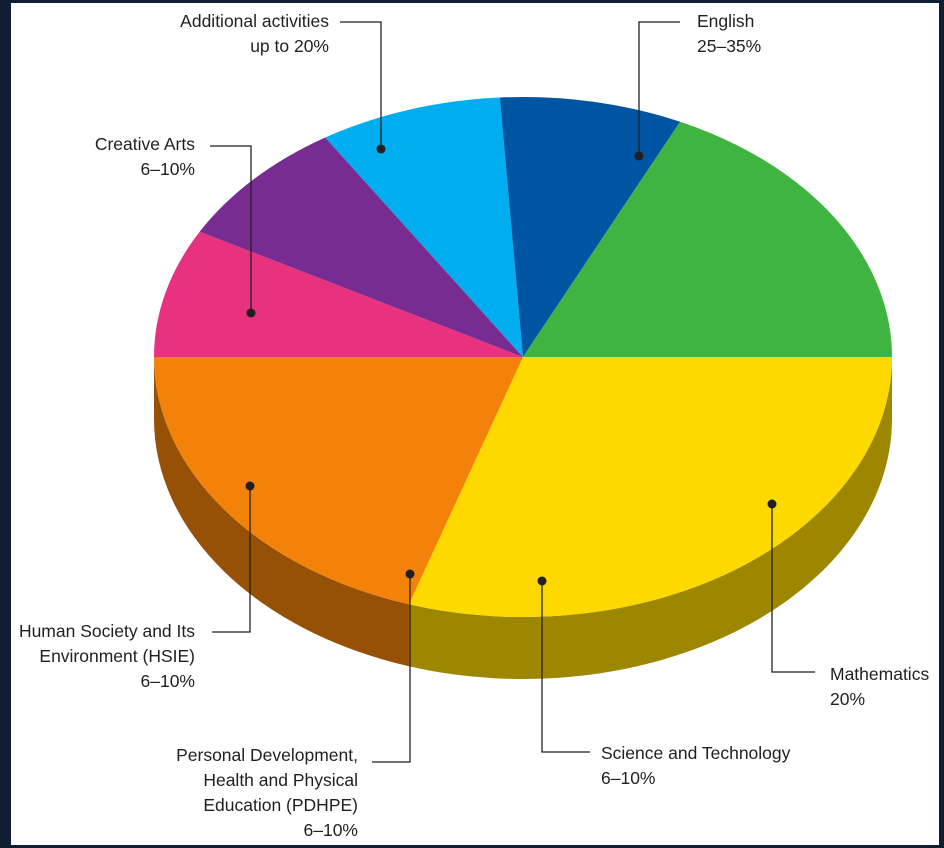  I want to click on leader-line-human-society-and-its, so click(231, 559).